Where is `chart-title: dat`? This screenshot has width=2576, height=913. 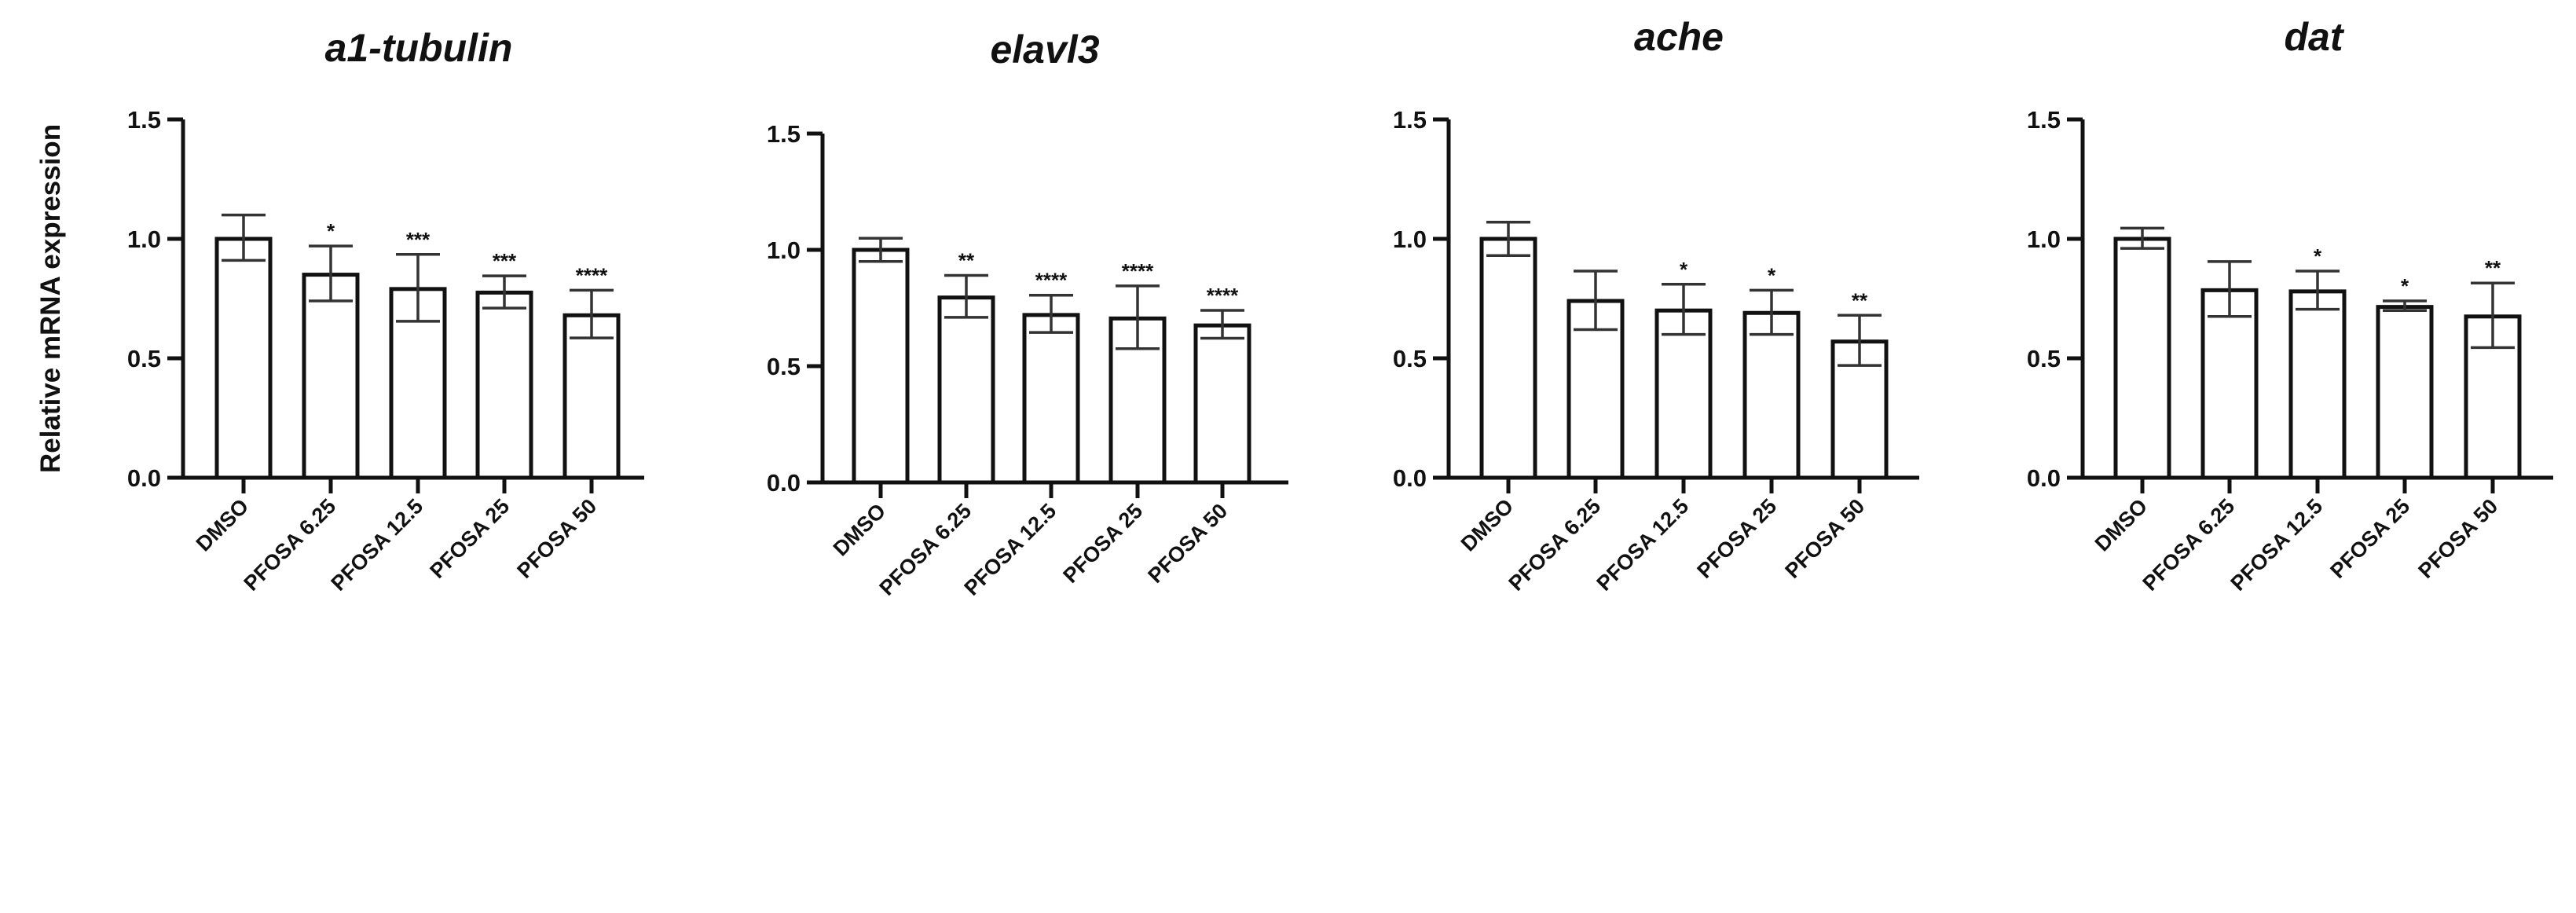 chart-title: dat is located at coordinates (2315, 37).